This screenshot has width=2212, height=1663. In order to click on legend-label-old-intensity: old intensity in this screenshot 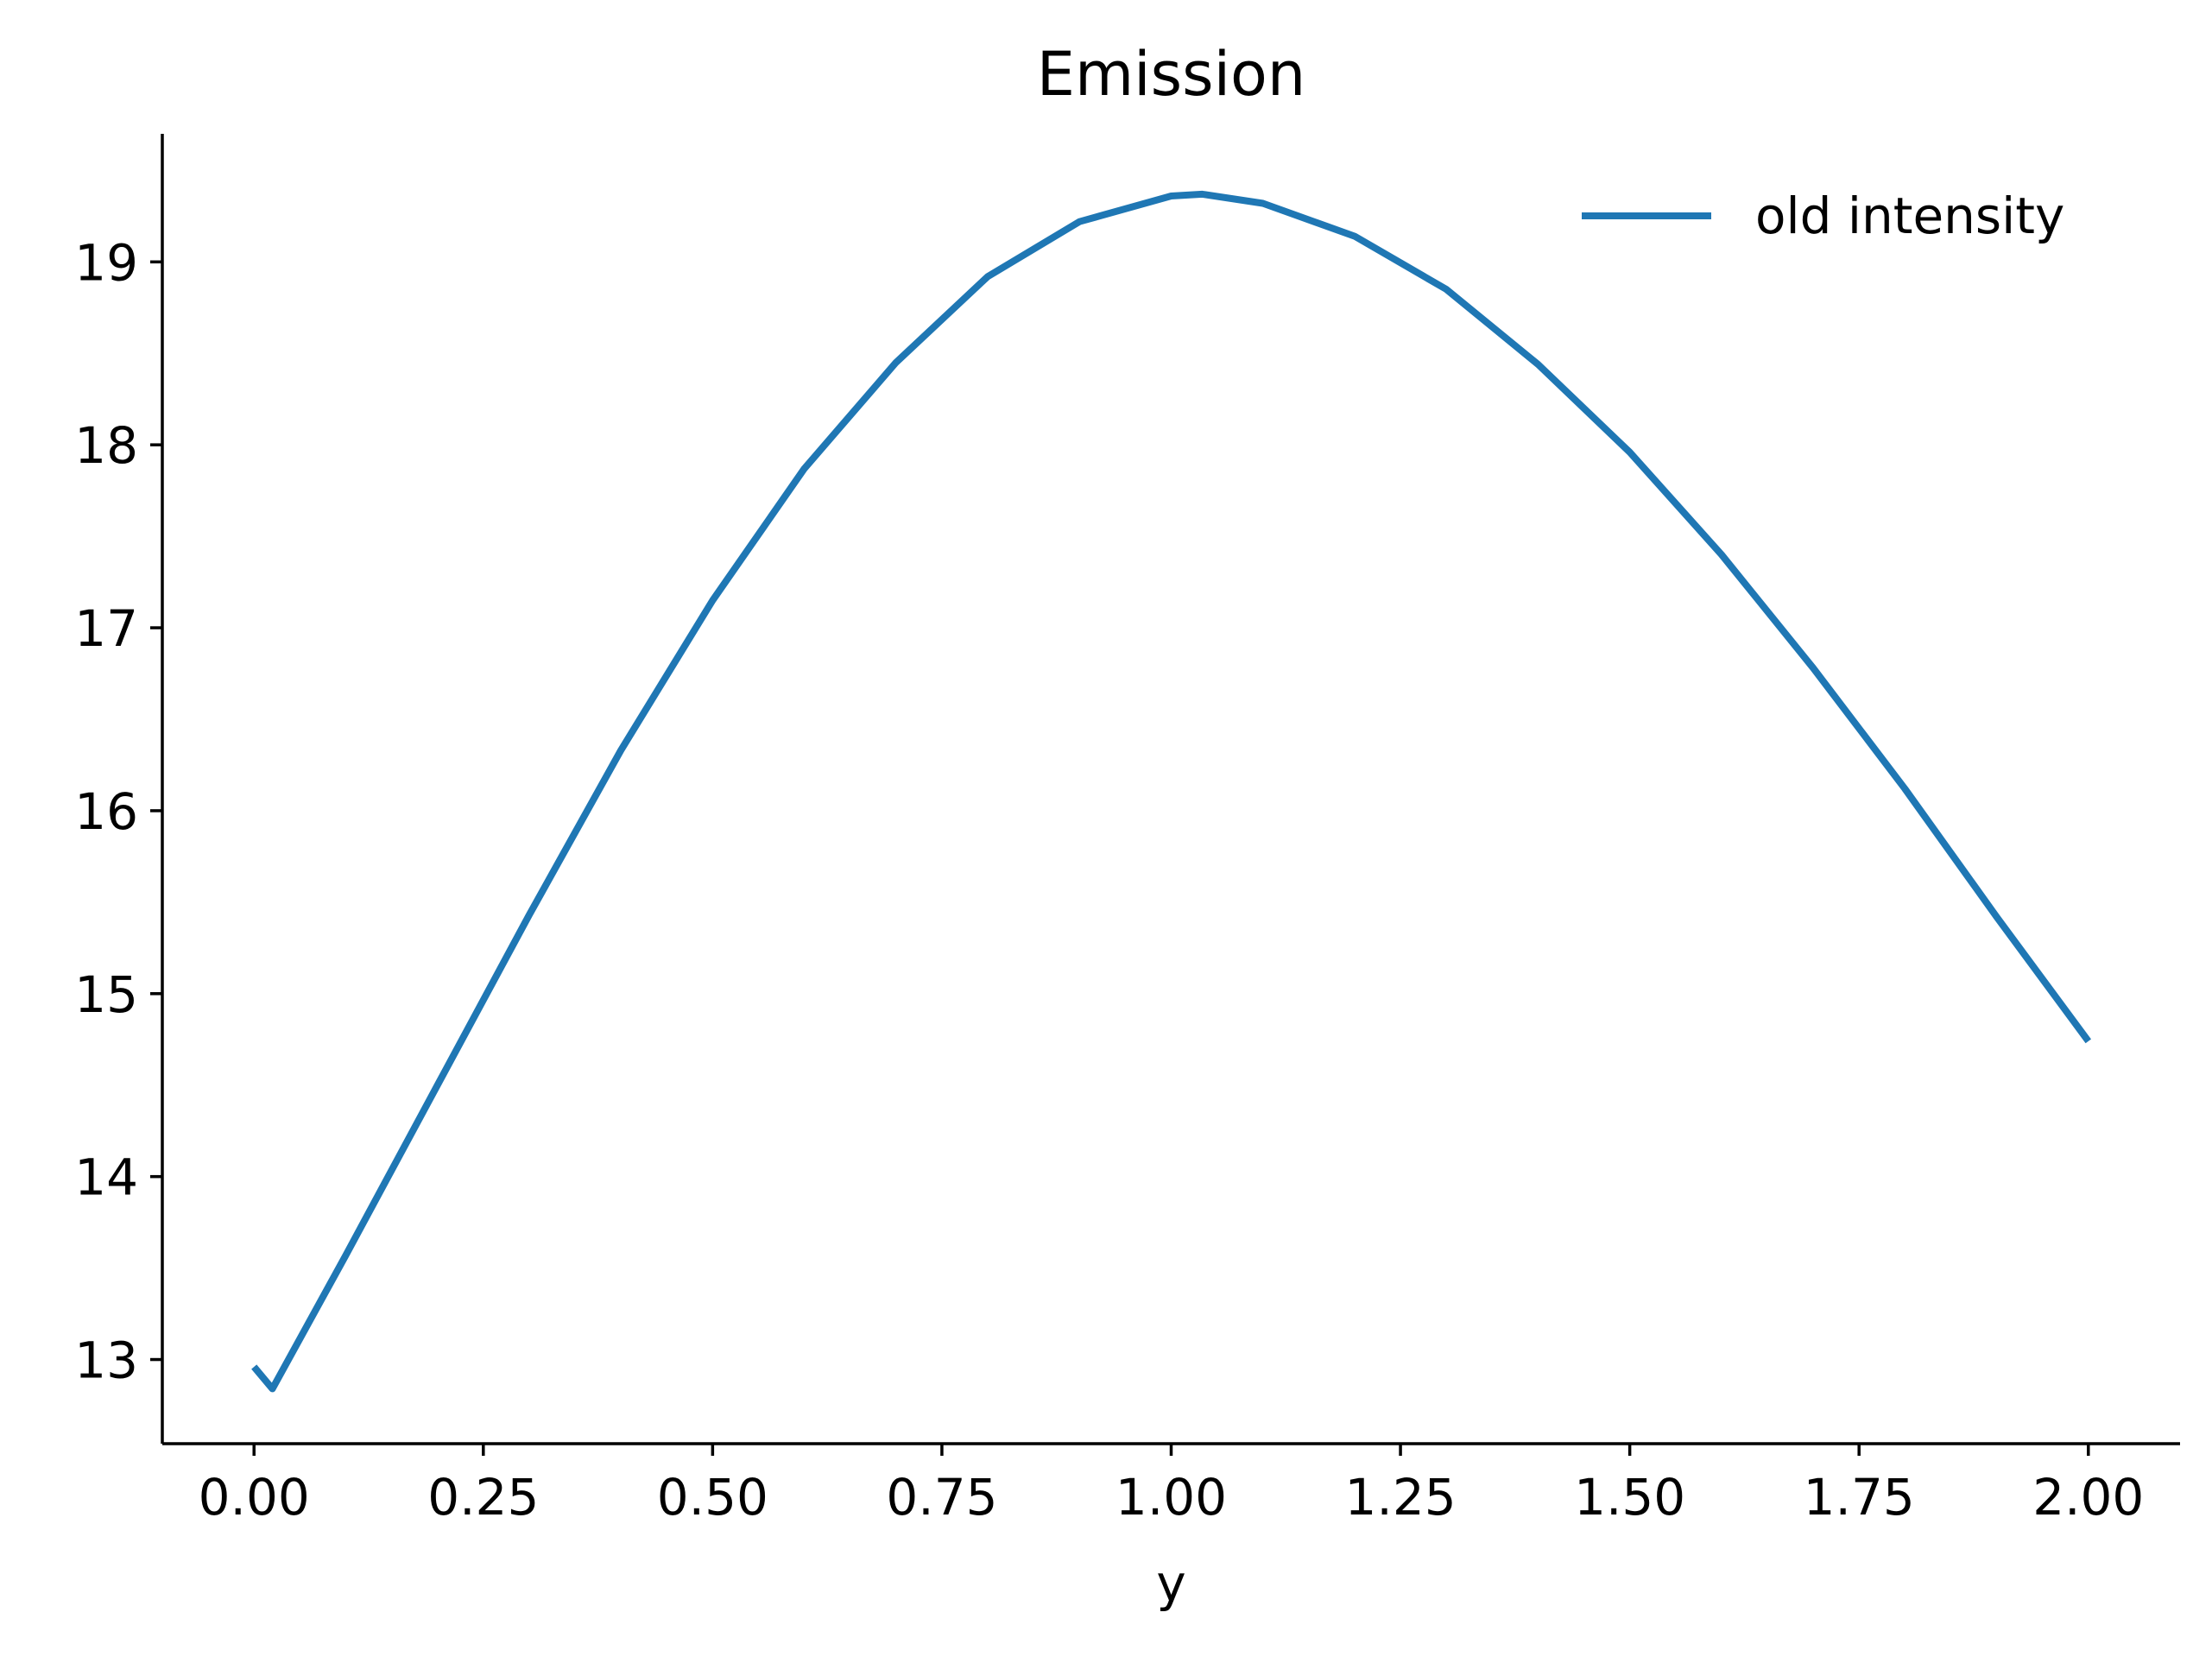, I will do `click(1909, 216)`.